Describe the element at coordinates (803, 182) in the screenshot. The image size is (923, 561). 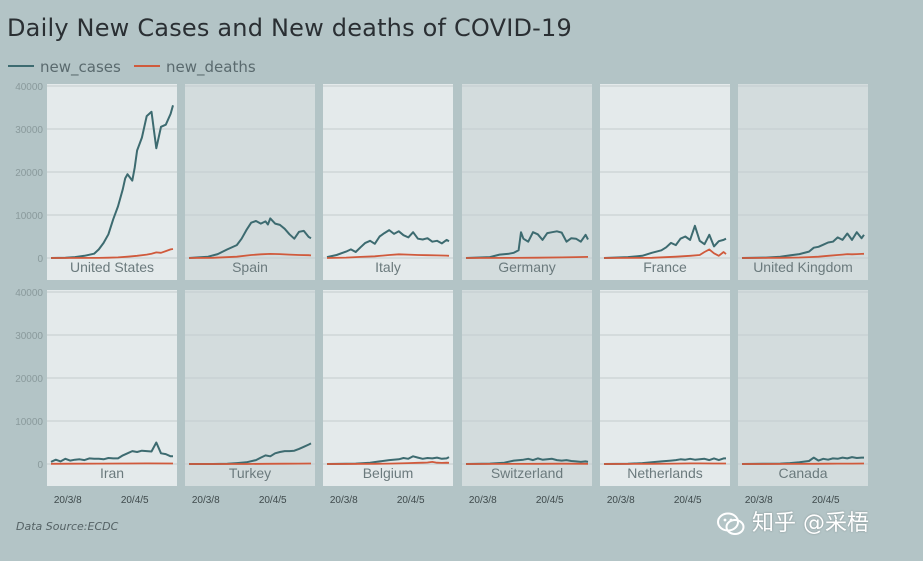
I see `panel-united-kingdom` at that location.